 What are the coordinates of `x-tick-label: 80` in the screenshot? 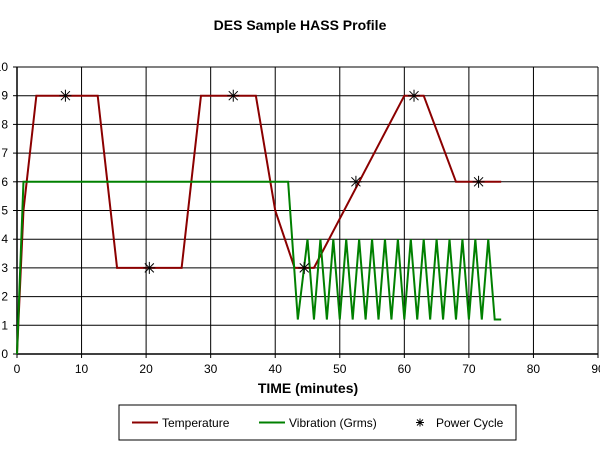 It's located at (534, 369).